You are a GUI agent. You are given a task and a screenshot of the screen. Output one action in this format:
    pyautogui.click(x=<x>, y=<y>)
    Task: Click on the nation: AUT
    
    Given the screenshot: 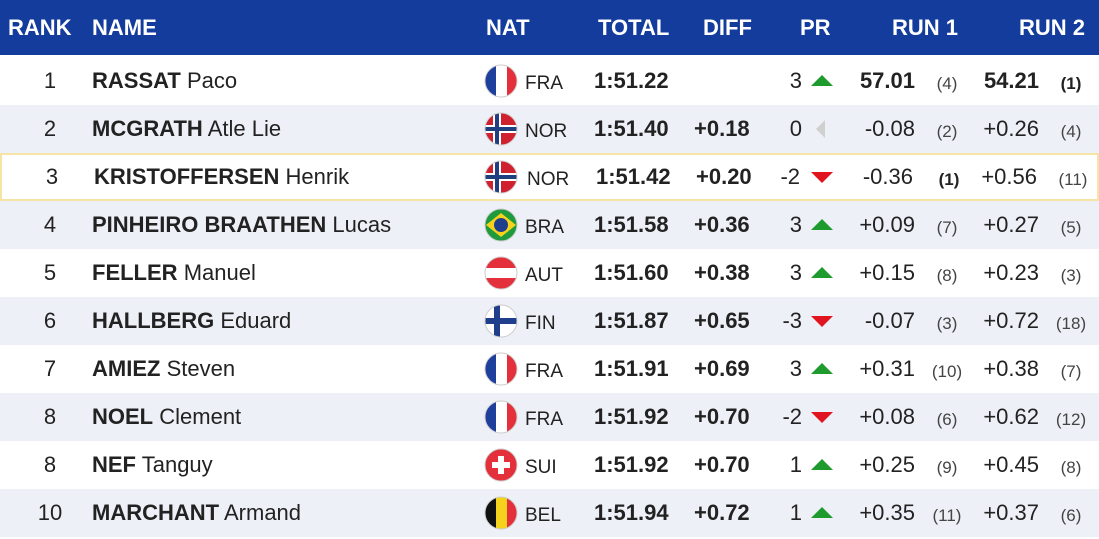 What is the action you would take?
    pyautogui.click(x=544, y=275)
    